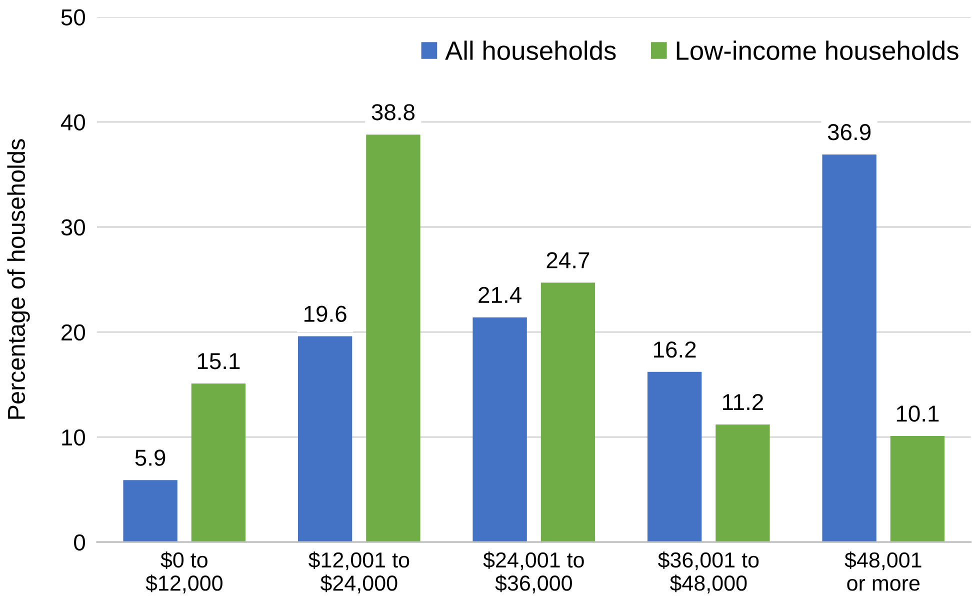 Image resolution: width=973 pixels, height=605 pixels. What do you see at coordinates (74, 332) in the screenshot?
I see `y-tick-label: 20` at bounding box center [74, 332].